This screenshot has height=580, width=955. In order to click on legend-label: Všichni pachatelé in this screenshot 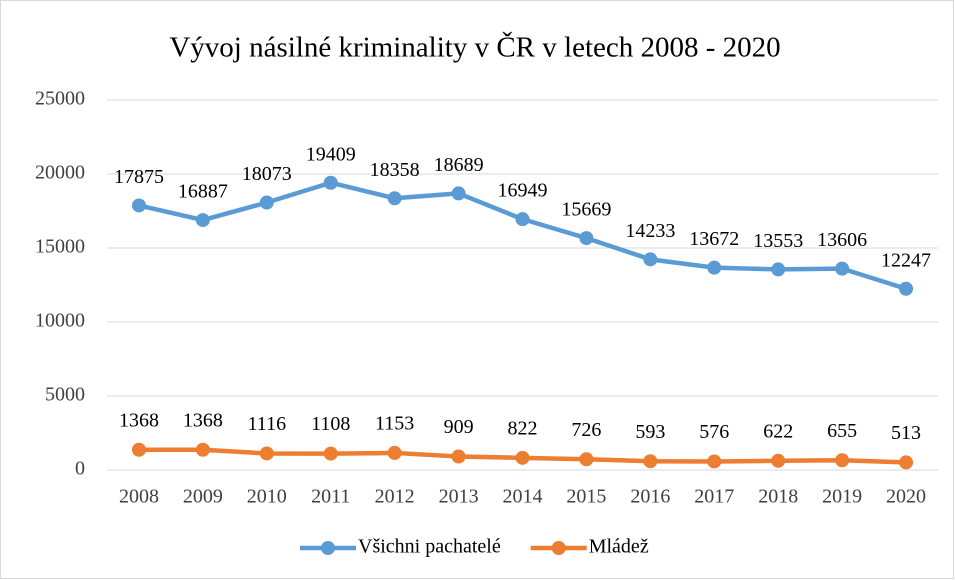, I will do `click(429, 547)`.